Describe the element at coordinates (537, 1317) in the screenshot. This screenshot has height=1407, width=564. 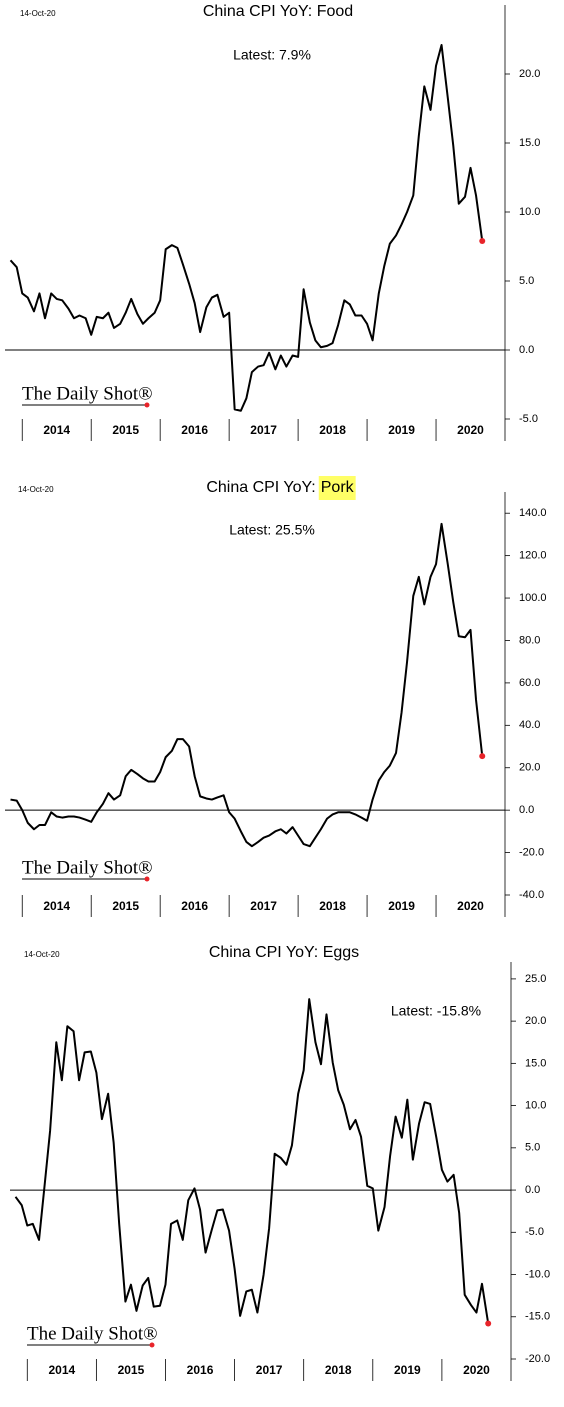
I see `y-tick-label: -15.0` at that location.